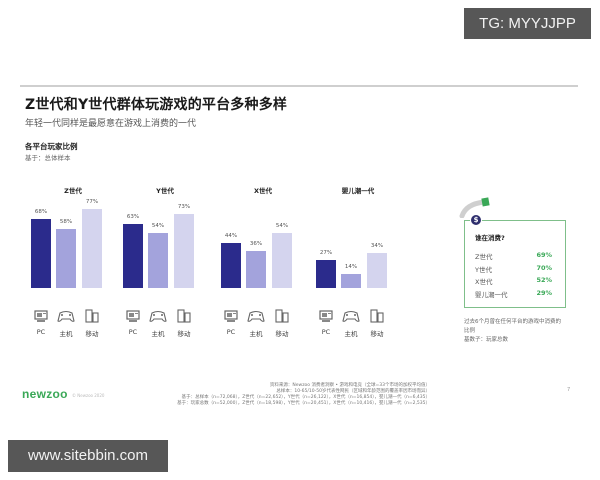  Describe the element at coordinates (92, 202) in the screenshot. I see `bar-value-label: 77%` at that location.